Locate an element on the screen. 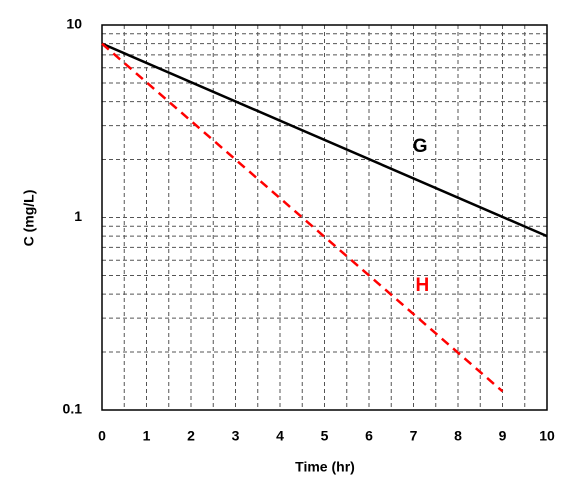  x-tick-label: 5 is located at coordinates (325, 436).